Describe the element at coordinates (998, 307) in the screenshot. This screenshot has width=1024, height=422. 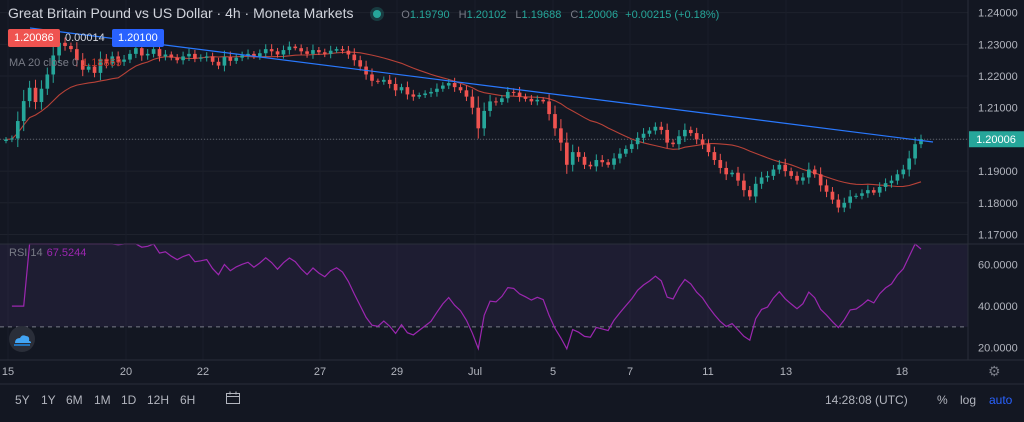
I see `rsi-axis: 20.0000 40.0000 60.0000` at that location.